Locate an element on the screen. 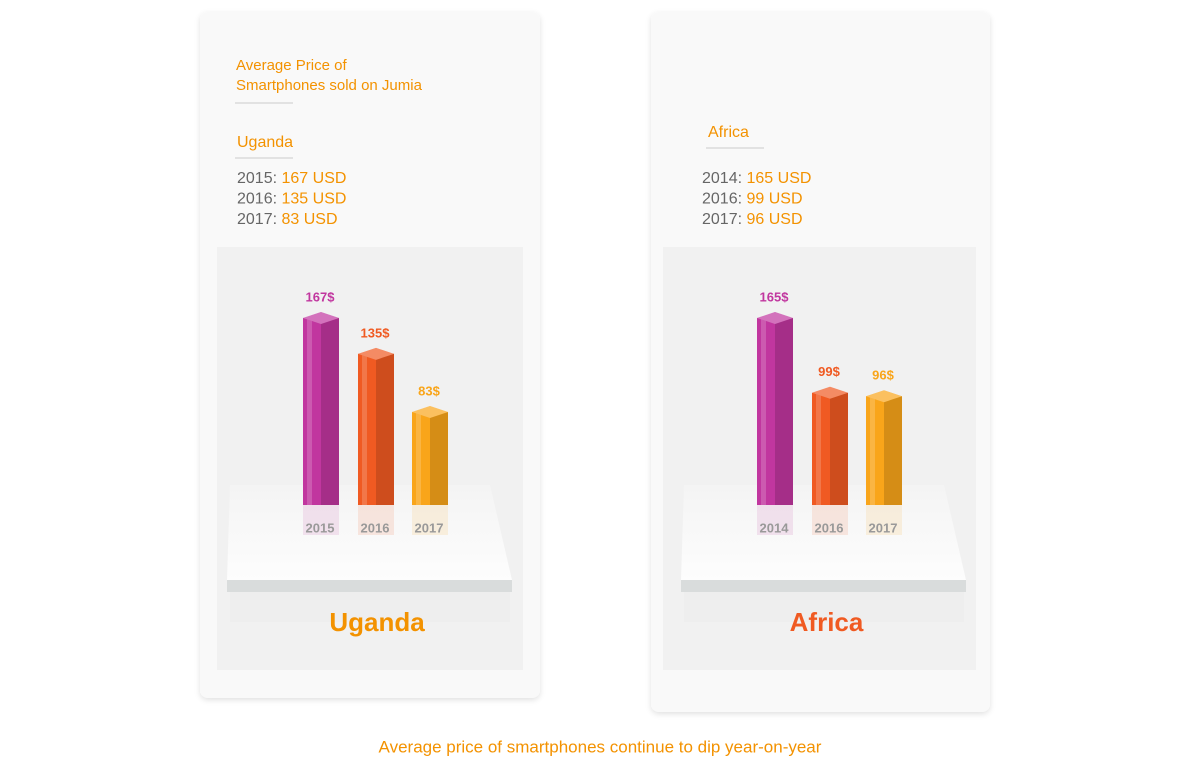 This screenshot has height=769, width=1200. value-label: 135$ is located at coordinates (376, 332).